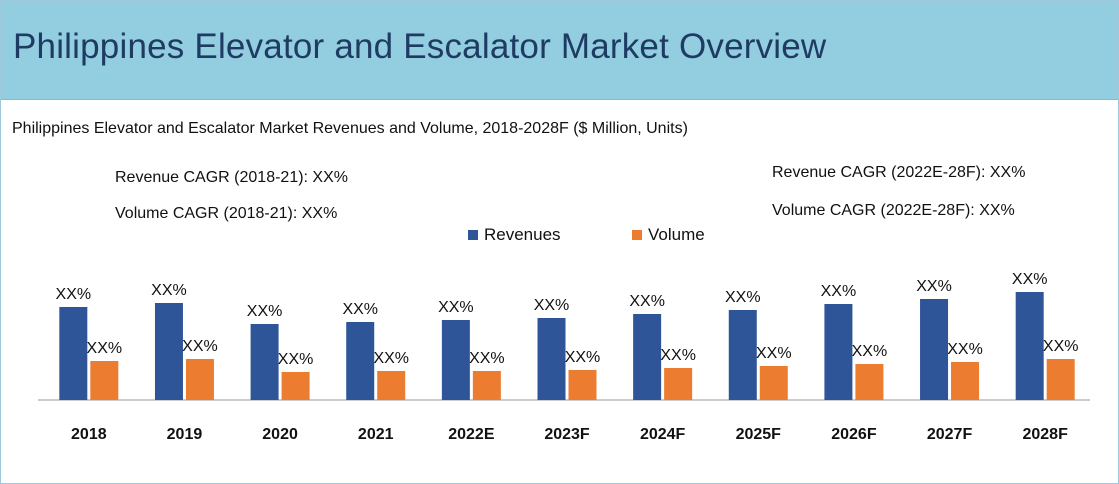 Image resolution: width=1119 pixels, height=484 pixels. I want to click on legend-volume: Volume, so click(668, 235).